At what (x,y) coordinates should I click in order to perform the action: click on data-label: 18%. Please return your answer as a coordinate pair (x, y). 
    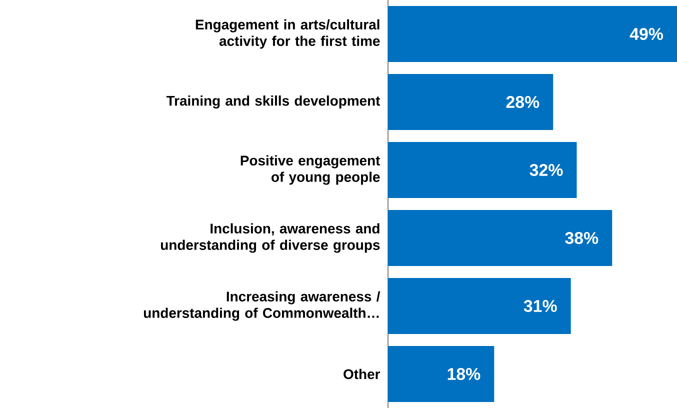
    Looking at the image, I should click on (464, 374).